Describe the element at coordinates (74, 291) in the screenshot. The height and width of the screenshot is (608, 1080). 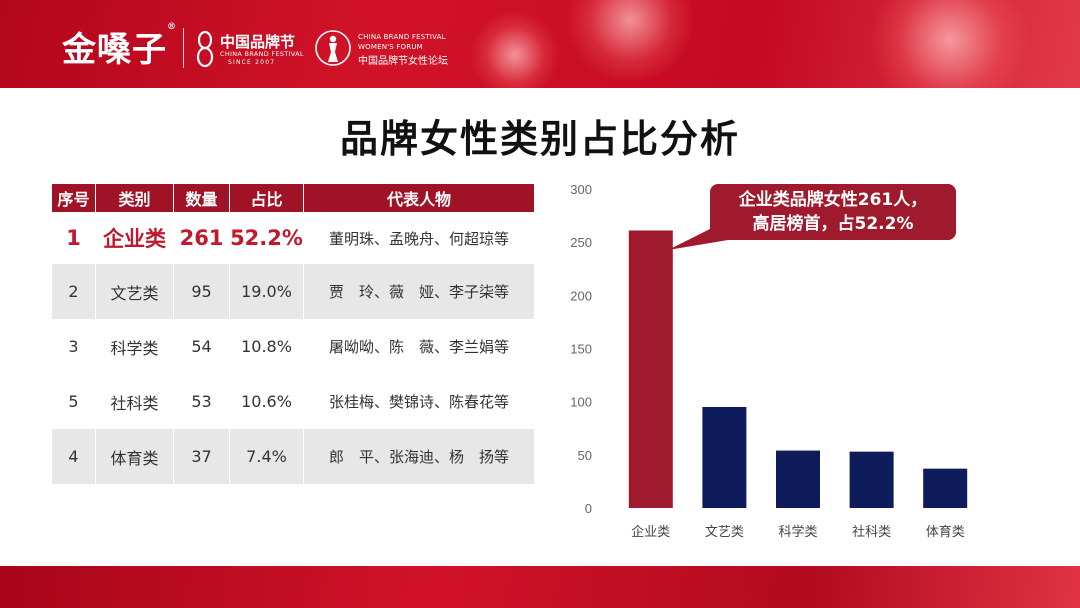
I see `cell-index: 2` at that location.